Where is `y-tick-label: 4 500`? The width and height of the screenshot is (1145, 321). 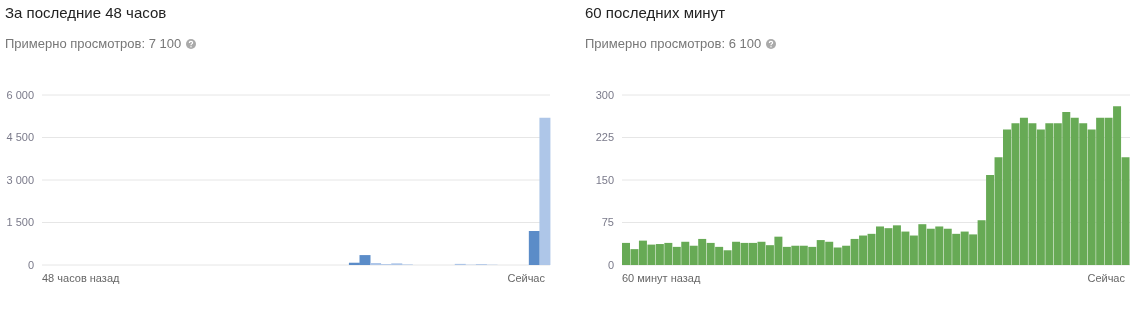 y-tick-label: 4 500 is located at coordinates (20, 137).